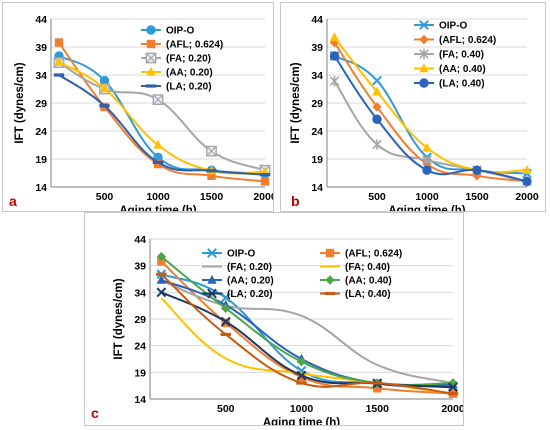 This screenshot has height=430, width=550. What do you see at coordinates (41, 20) in the screenshot?
I see `y-tick-label-a-6: 44` at bounding box center [41, 20].